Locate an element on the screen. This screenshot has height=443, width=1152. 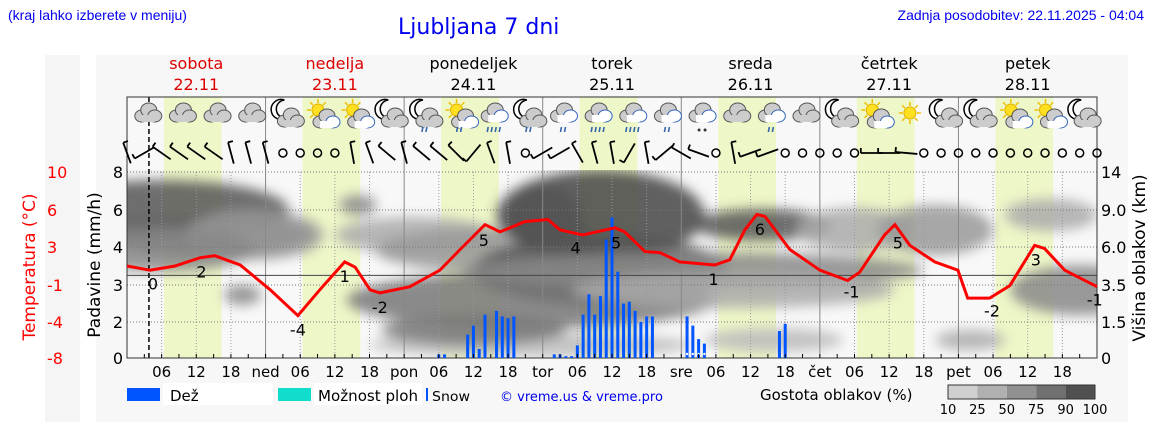
weather-icons-row is located at coordinates (618, 115).